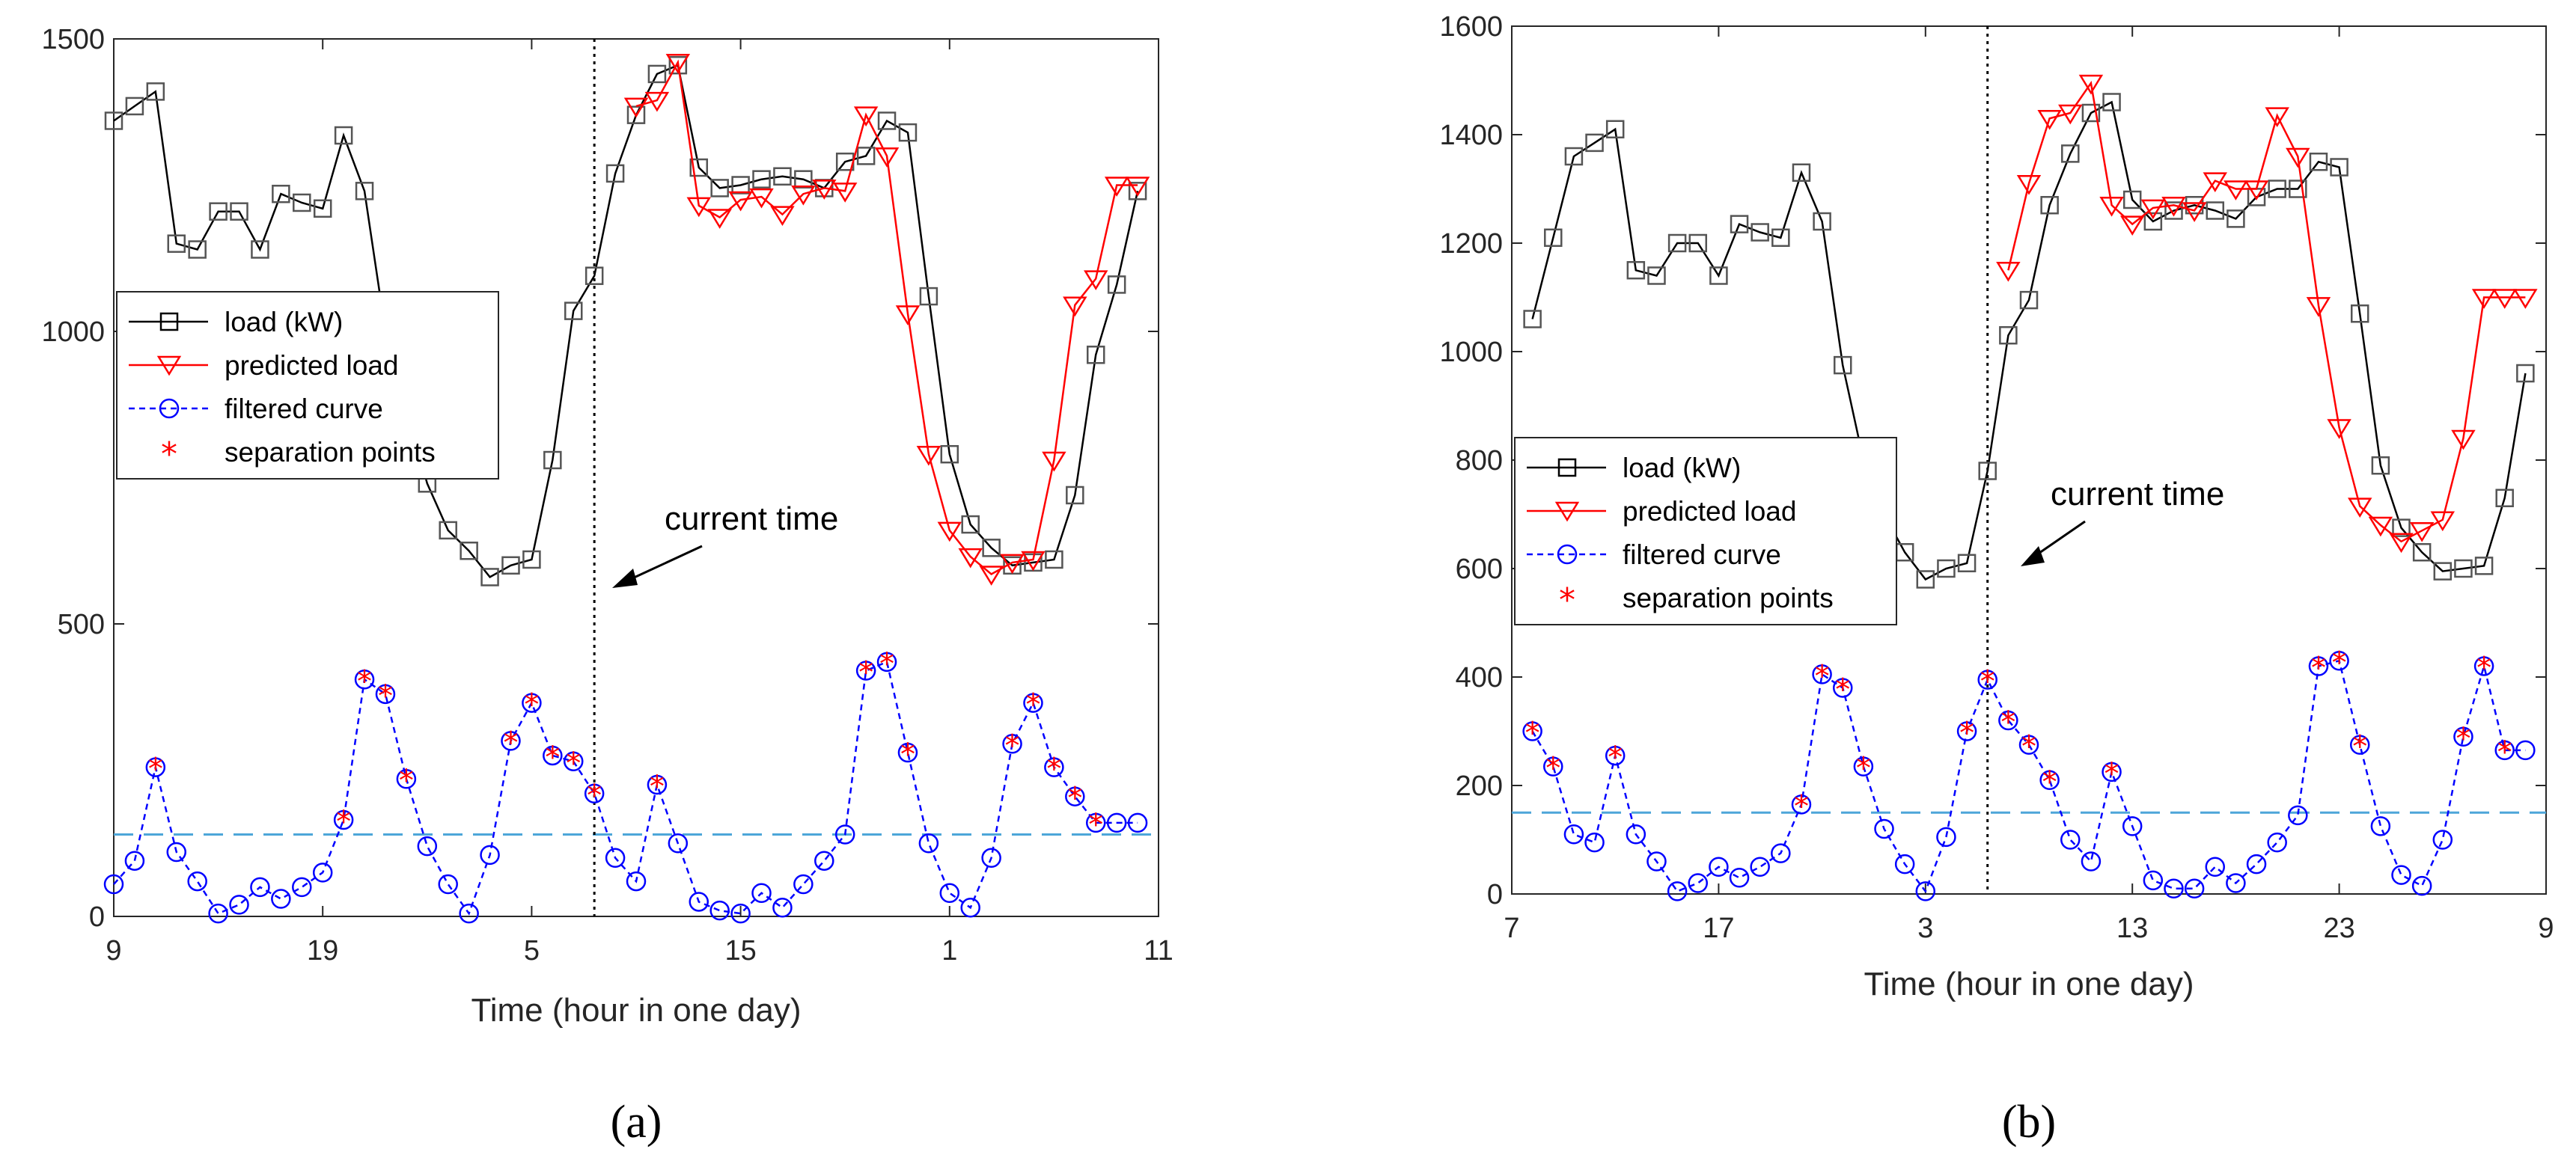 The height and width of the screenshot is (1173, 2576). Describe the element at coordinates (1479, 461) in the screenshot. I see `y-tick-label: 800` at that location.